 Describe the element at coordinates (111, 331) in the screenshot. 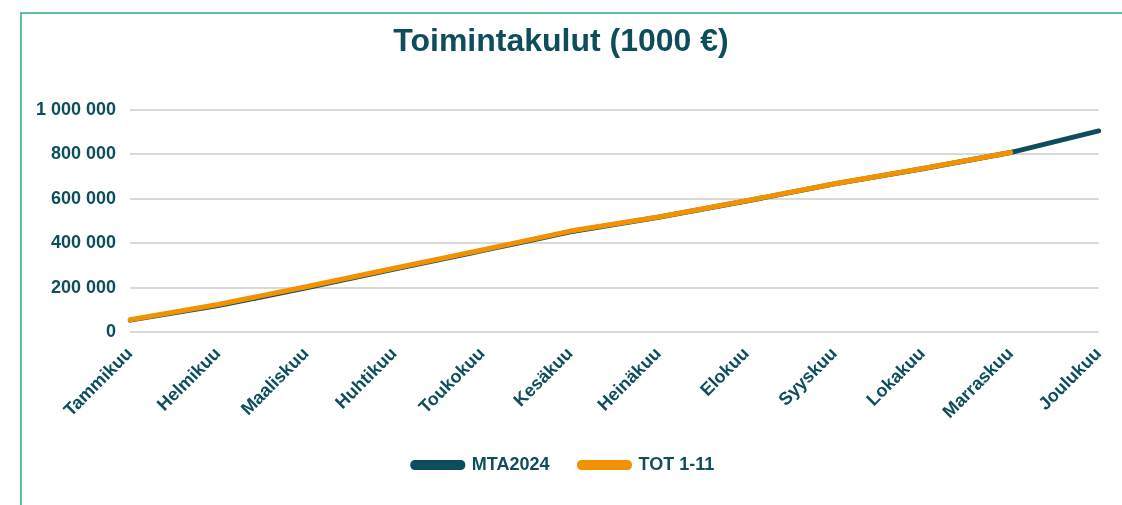

I see `y-tick-label: 0` at that location.